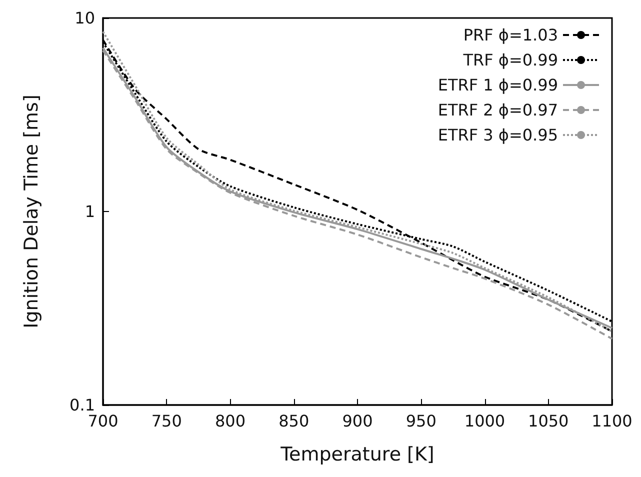 The height and width of the screenshot is (477, 641). What do you see at coordinates (612, 421) in the screenshot?
I see `x-tick-label: 1100` at bounding box center [612, 421].